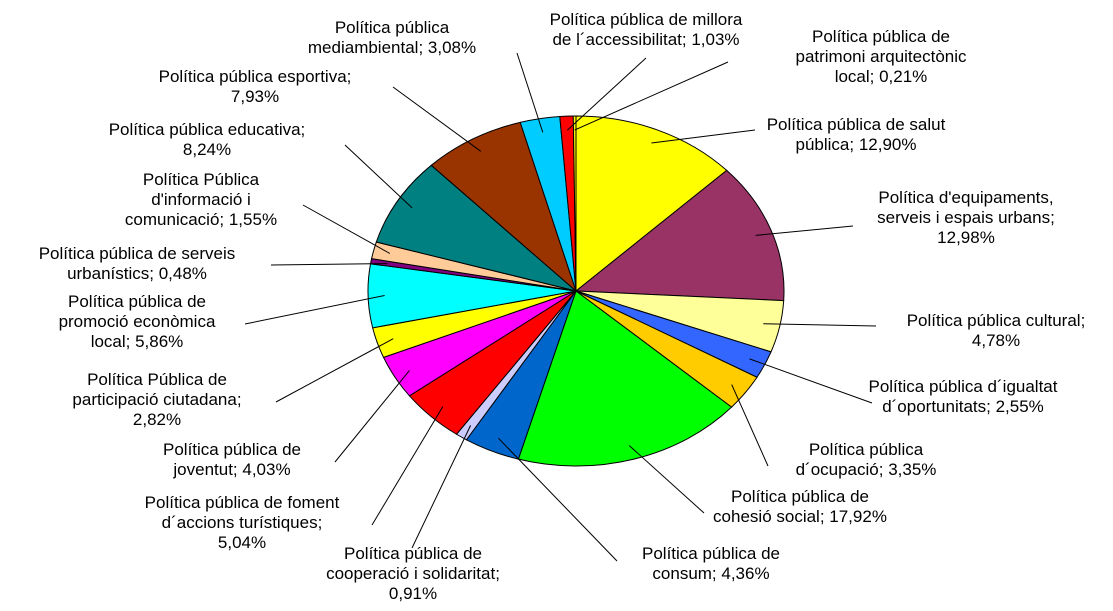 This screenshot has height=611, width=1113. I want to click on slice-label-line: Política d'equipaments,, so click(965, 197).